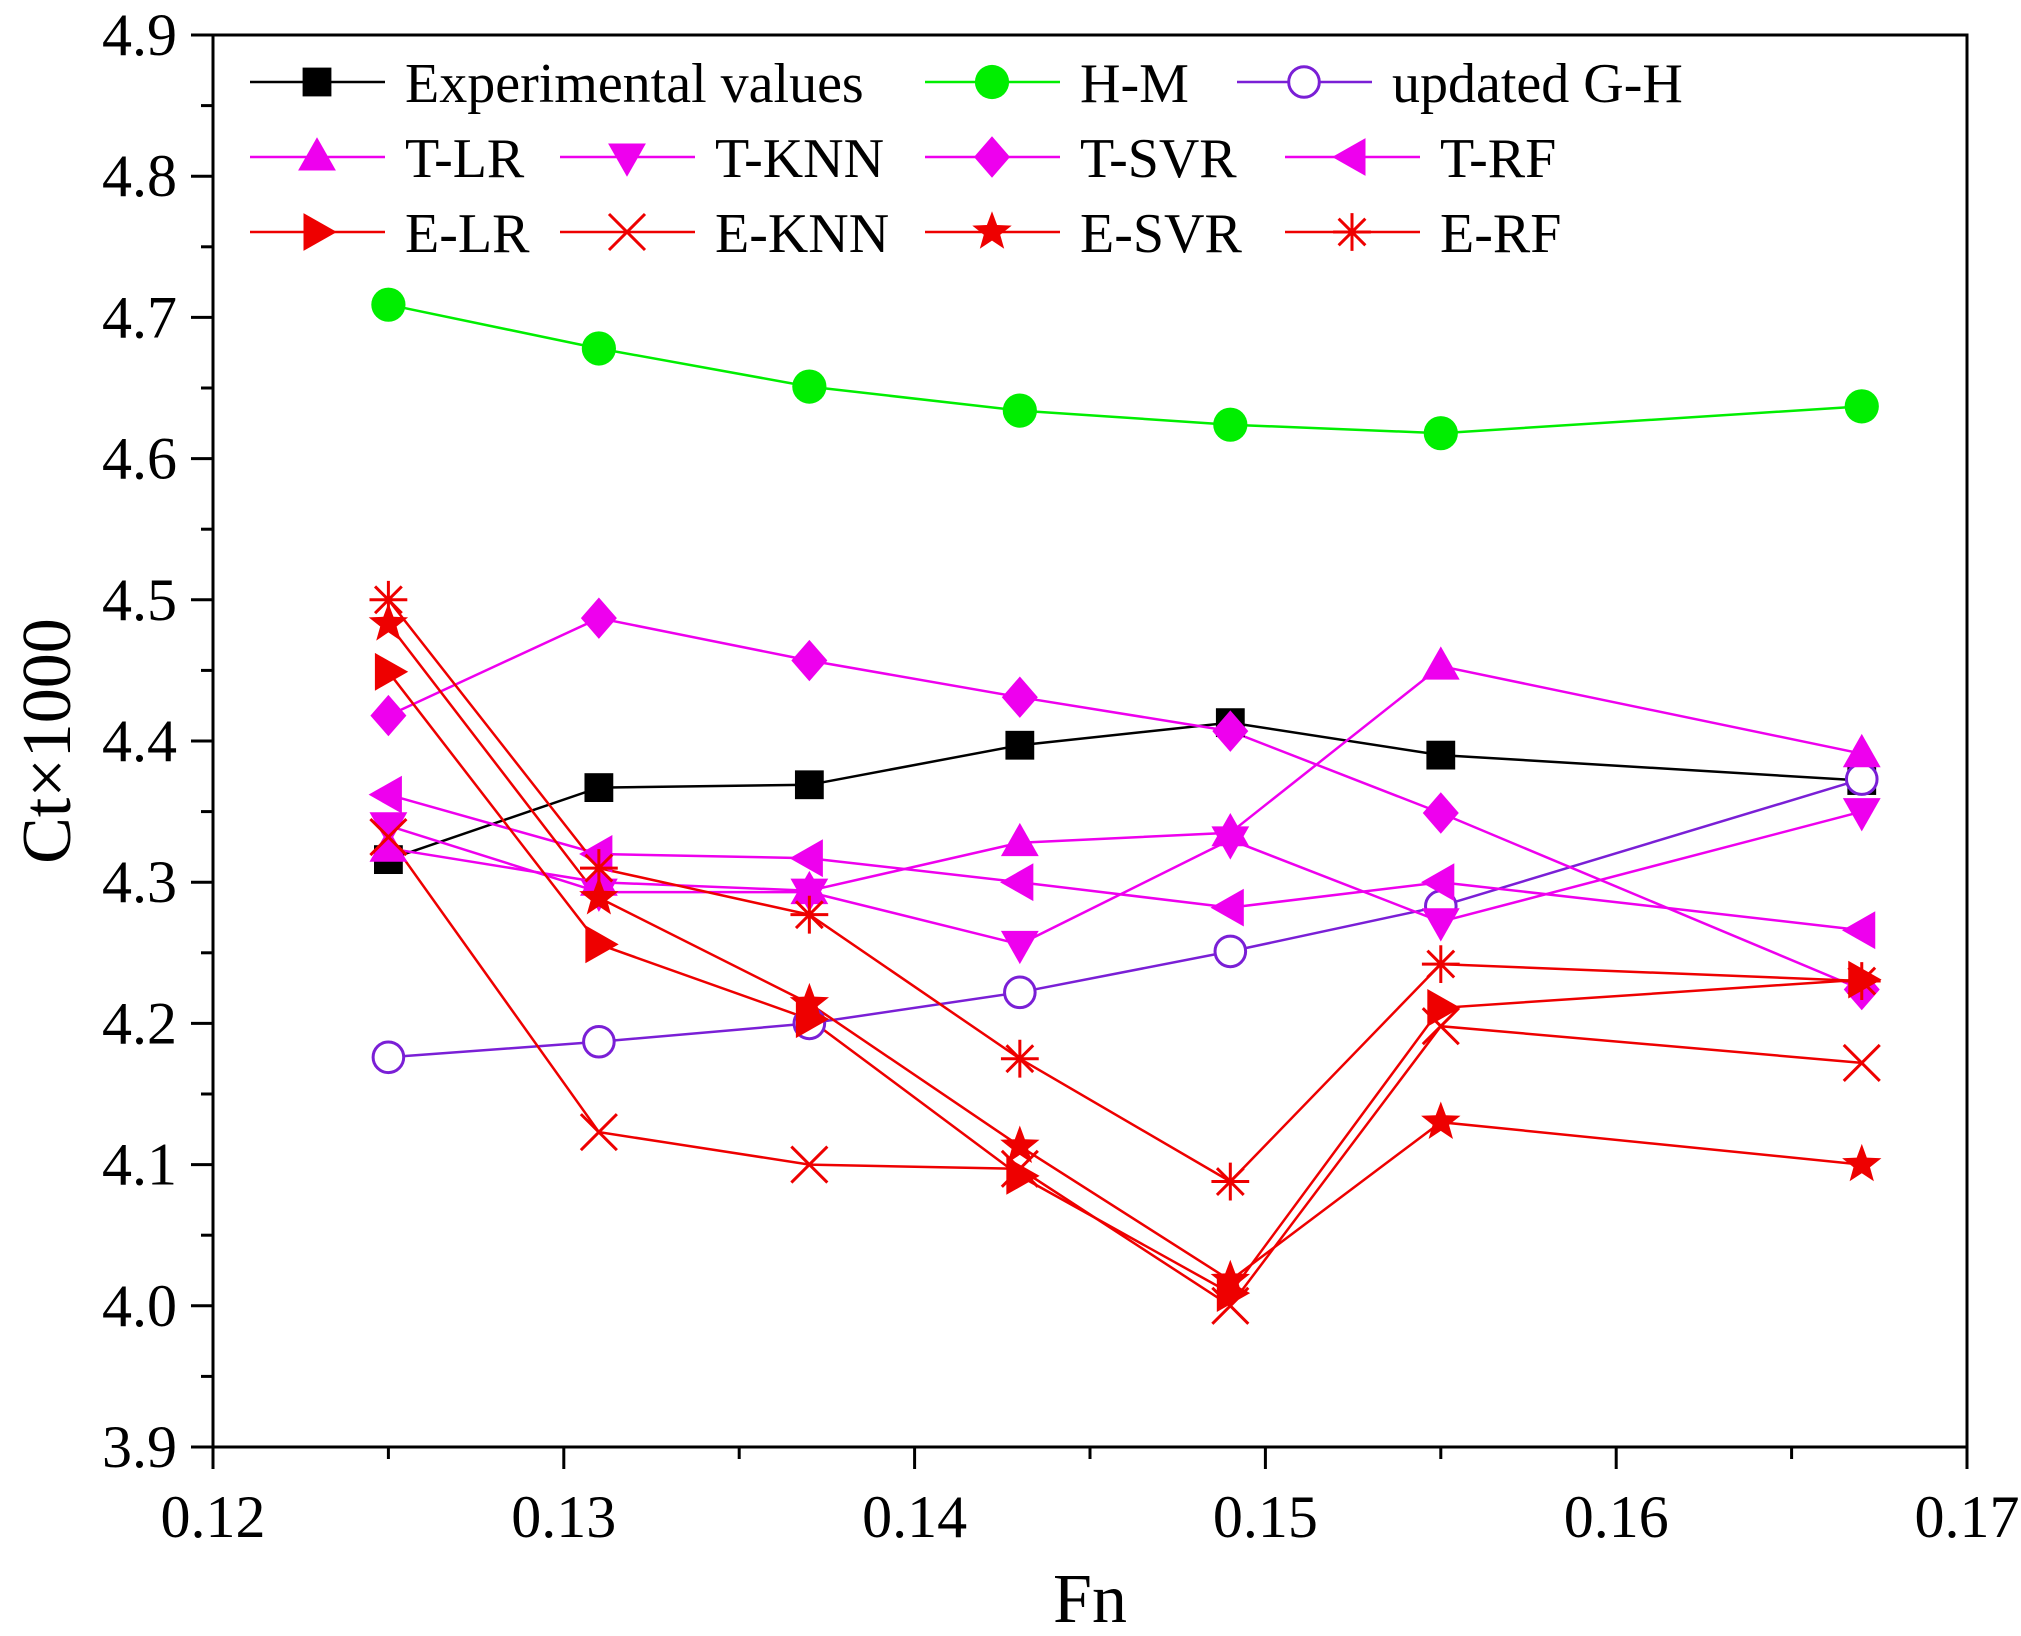 The height and width of the screenshot is (1636, 2021). I want to click on legend-label: E-LR, so click(467, 234).